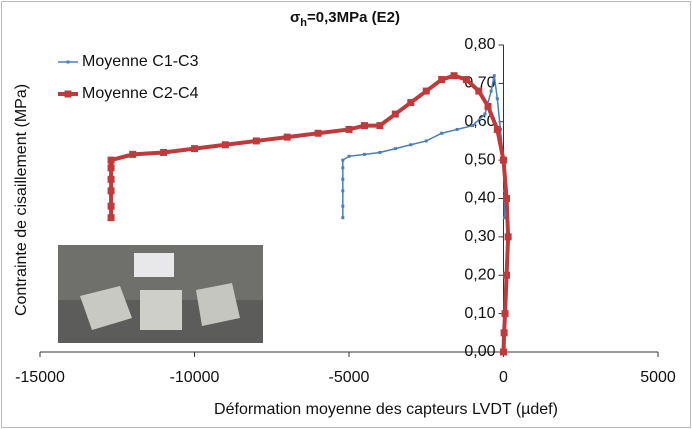 The width and height of the screenshot is (692, 429). What do you see at coordinates (195, 377) in the screenshot?
I see `x-tick-label: -10000` at bounding box center [195, 377].